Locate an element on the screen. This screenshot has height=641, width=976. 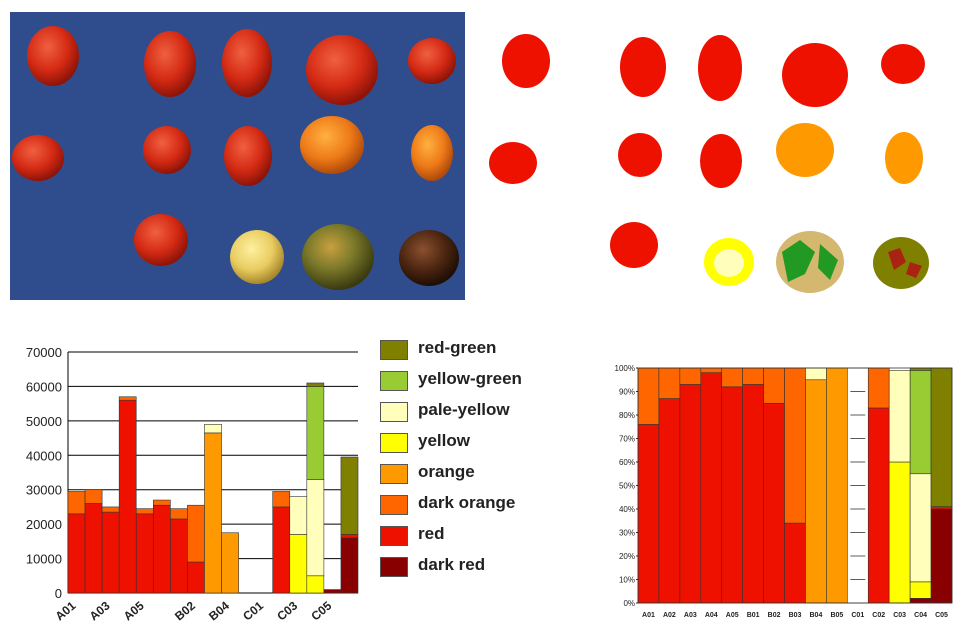
x-tick-label: C04 is located at coordinates (920, 615).